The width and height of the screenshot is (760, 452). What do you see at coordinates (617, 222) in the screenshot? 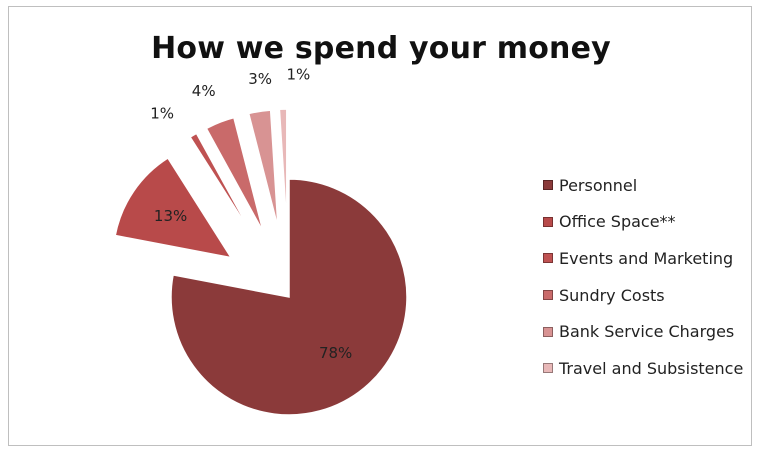
I see `legend-label-2: Office Space**` at bounding box center [617, 222].